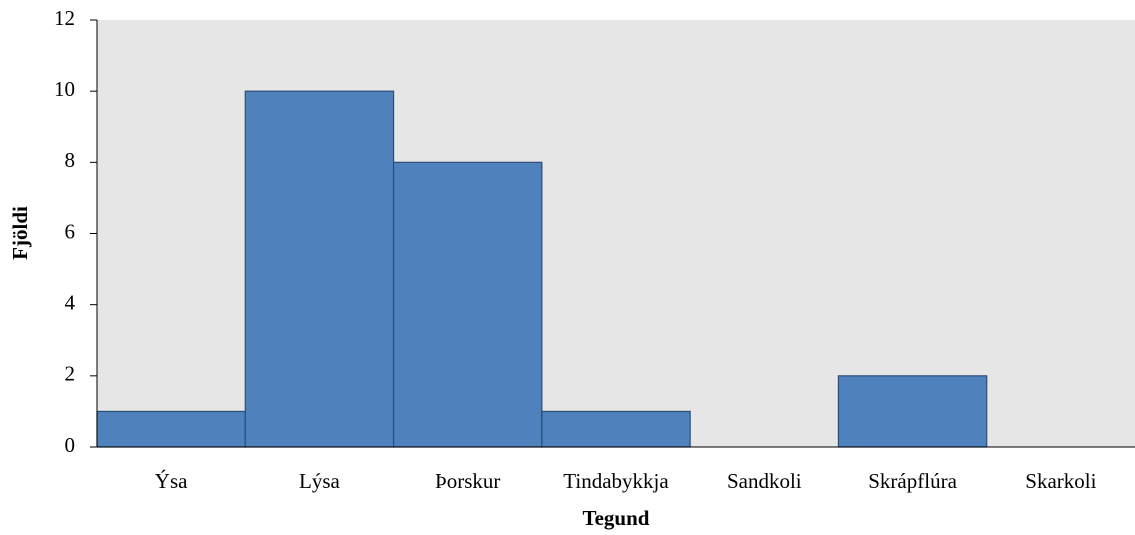  What do you see at coordinates (70, 302) in the screenshot?
I see `y-tick-label: 4` at bounding box center [70, 302].